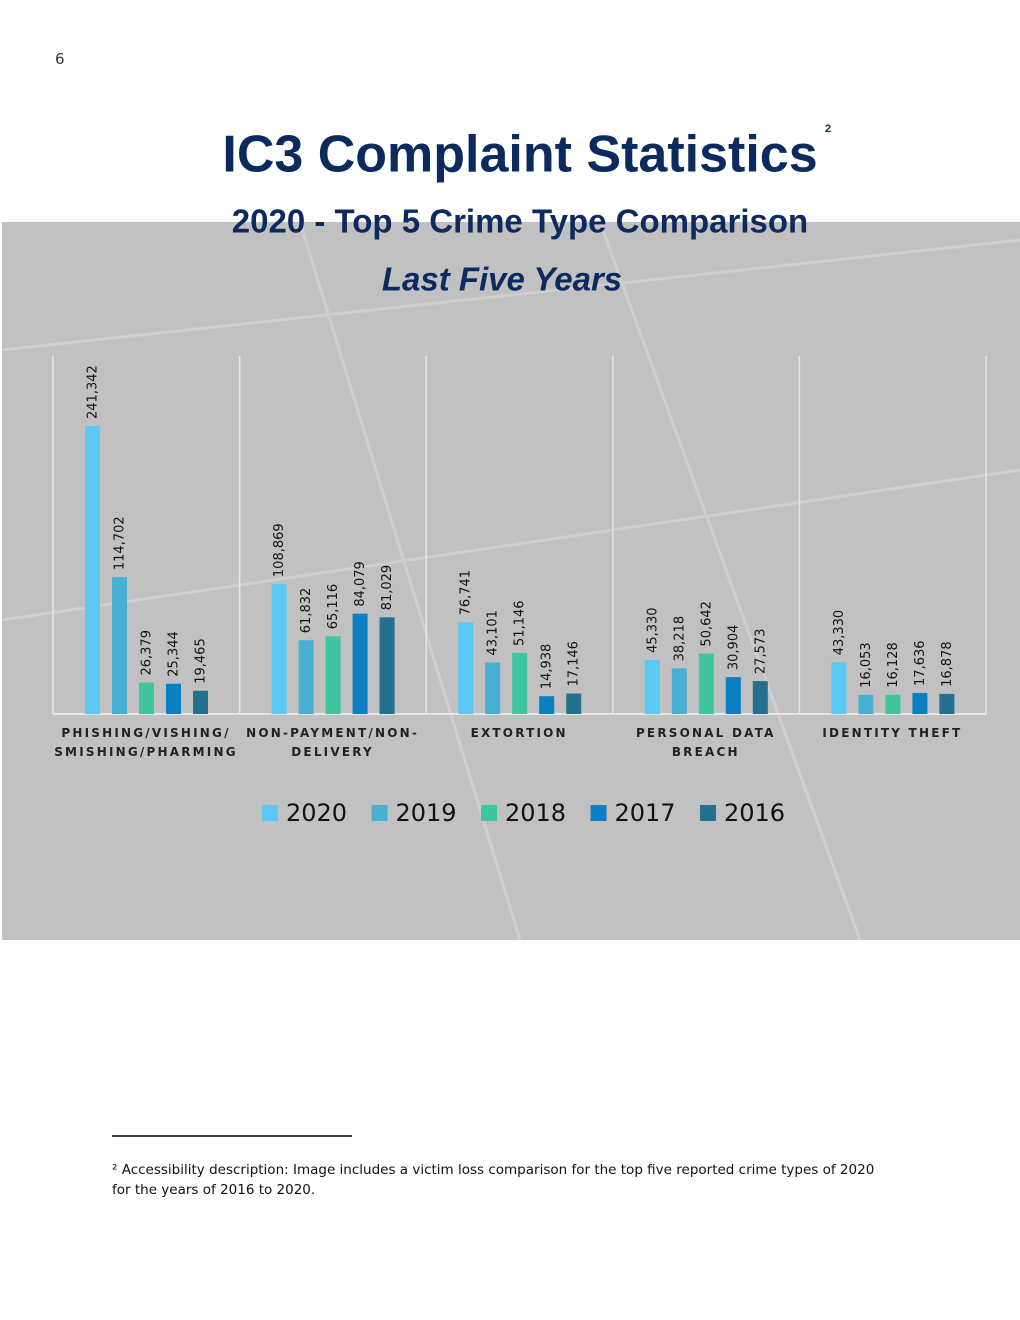 This screenshot has height=1320, width=1020. What do you see at coordinates (839, 633) in the screenshot?
I see `data-label: 43,330` at bounding box center [839, 633].